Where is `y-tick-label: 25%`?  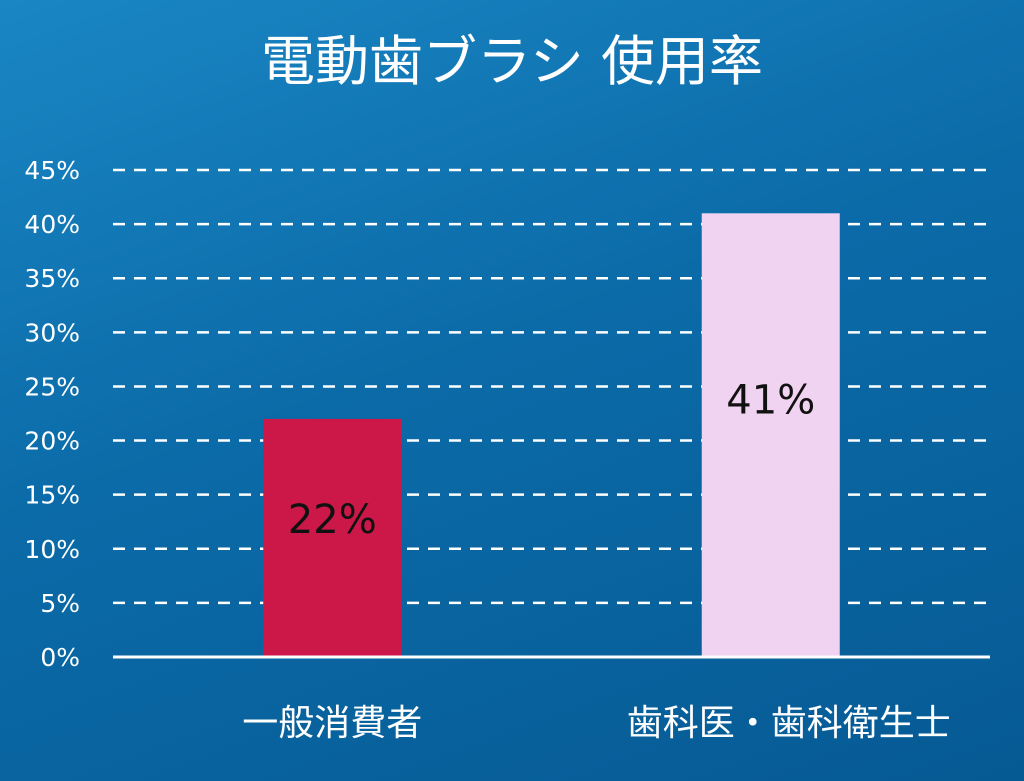
y-tick-label: 25% is located at coordinates (52, 386).